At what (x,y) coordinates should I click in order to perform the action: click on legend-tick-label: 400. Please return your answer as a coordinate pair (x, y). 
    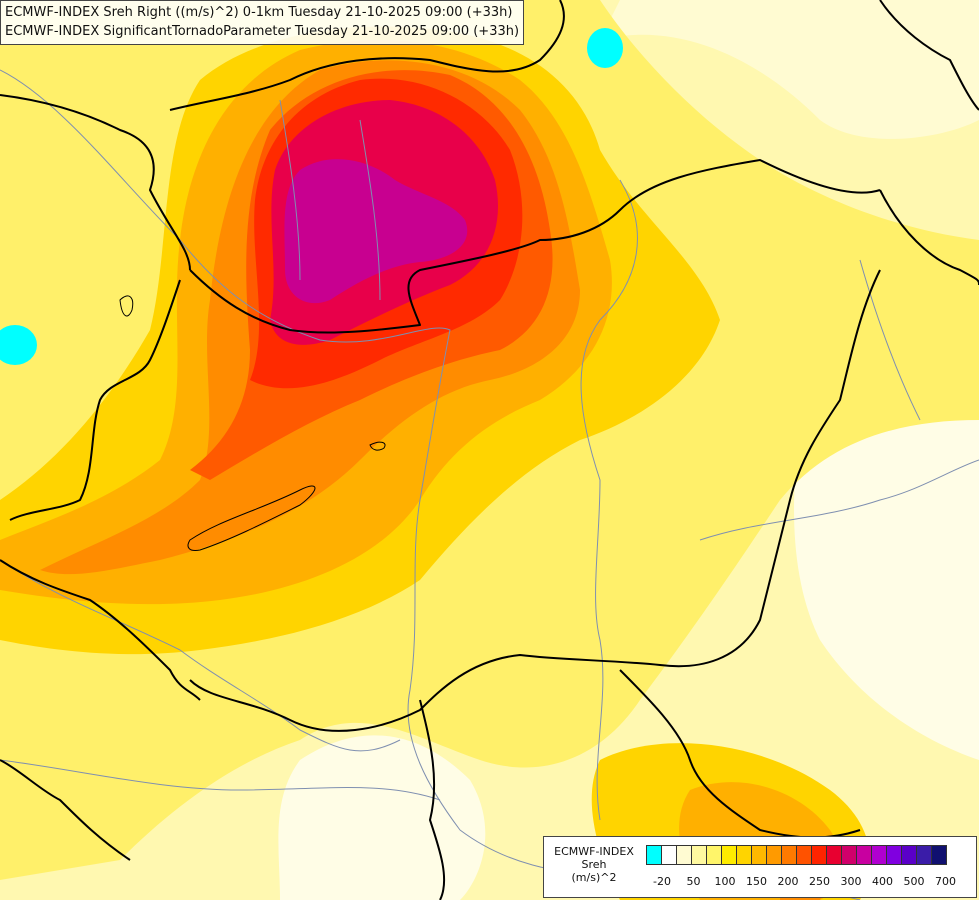
    Looking at the image, I should click on (882, 881).